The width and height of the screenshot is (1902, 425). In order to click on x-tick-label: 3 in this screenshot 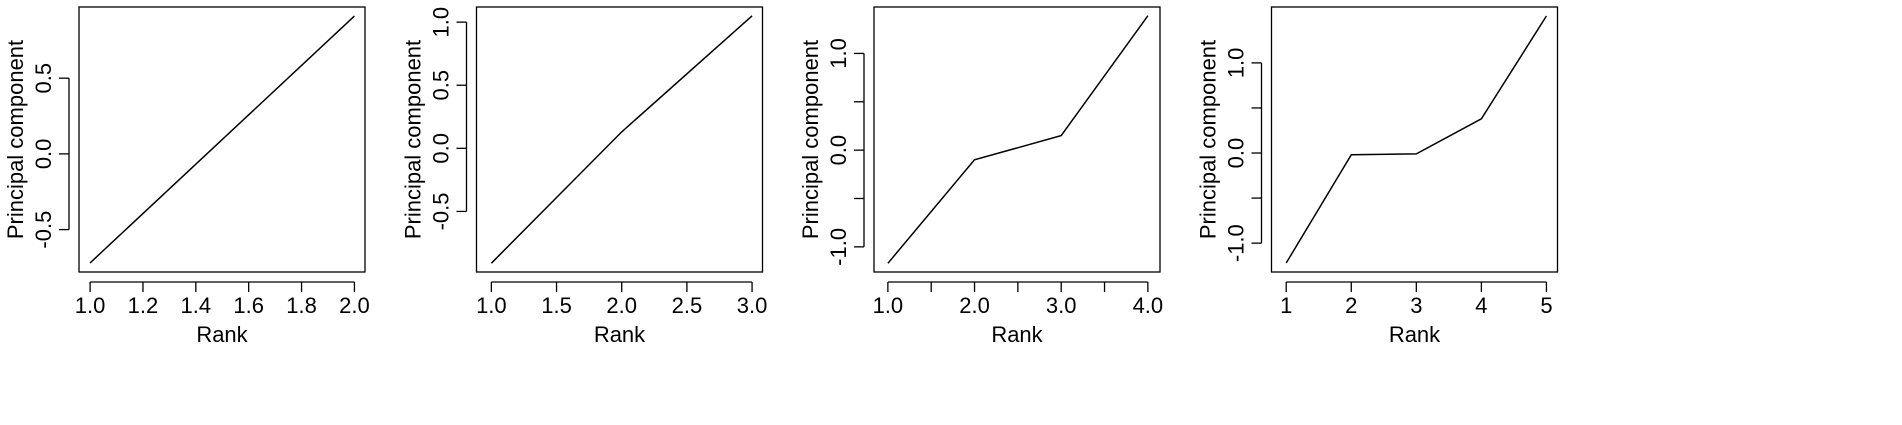, I will do `click(1416, 305)`.